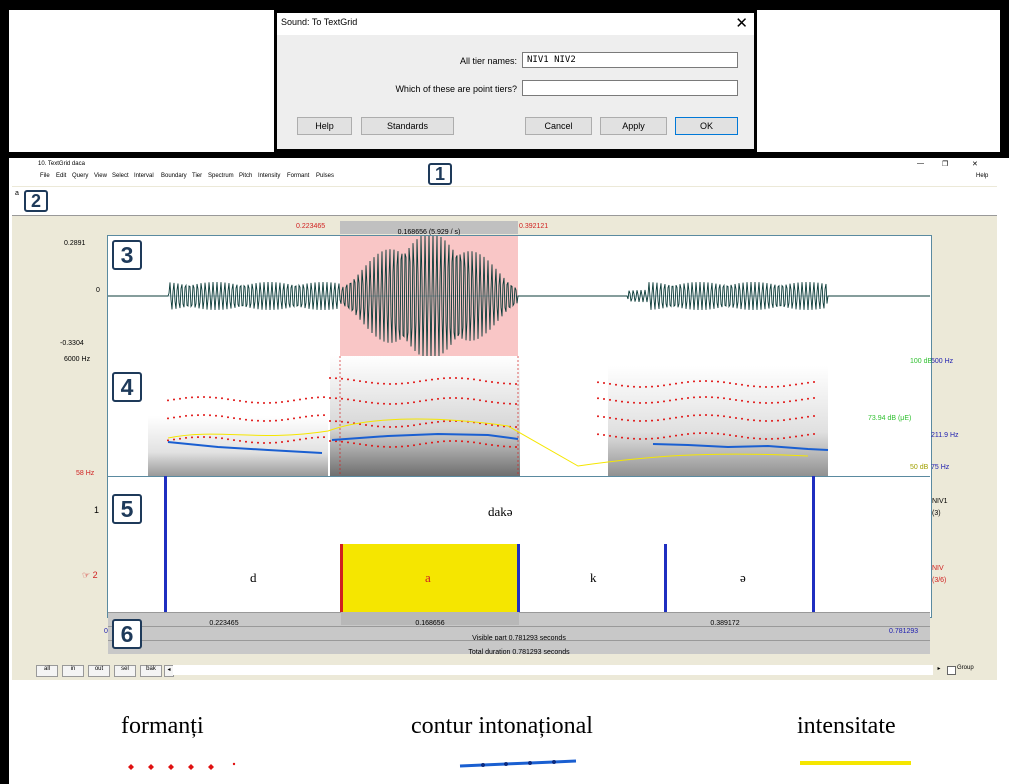 The image size is (1009, 784). What do you see at coordinates (706, 126) in the screenshot?
I see `ok-button: OK` at bounding box center [706, 126].